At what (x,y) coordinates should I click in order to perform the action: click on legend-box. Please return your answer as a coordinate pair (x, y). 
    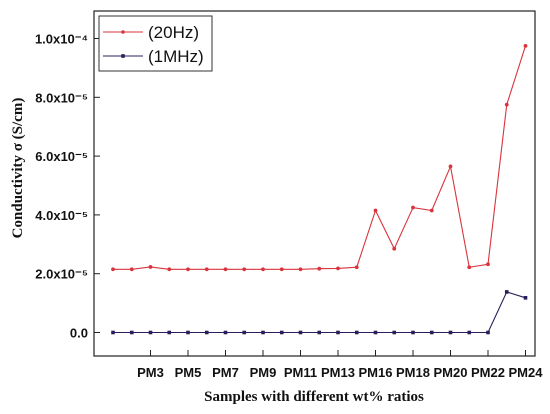
    Looking at the image, I should click on (155, 43).